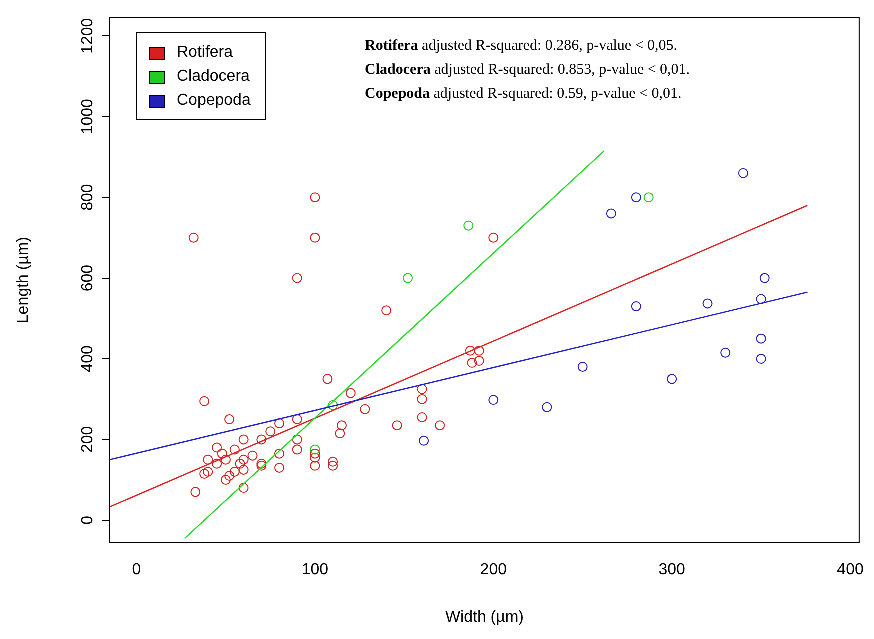  I want to click on x-tick-label: 400, so click(850, 570).